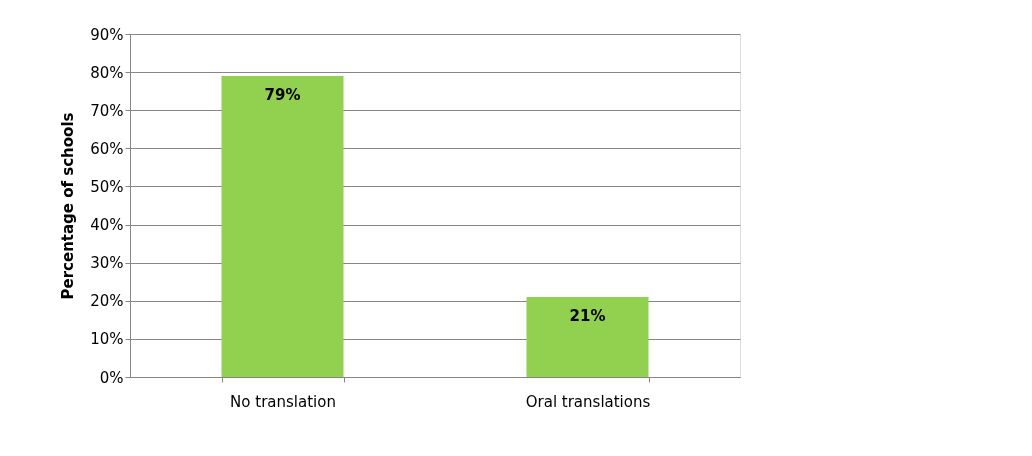 The image size is (1032, 456). Describe the element at coordinates (283, 401) in the screenshot. I see `x-tick-label: No translation` at that location.